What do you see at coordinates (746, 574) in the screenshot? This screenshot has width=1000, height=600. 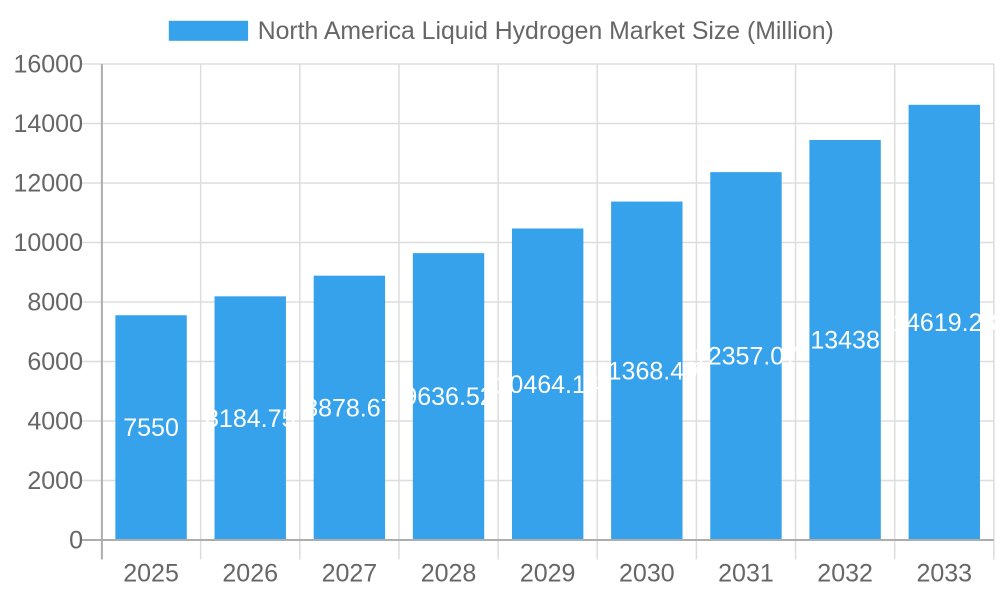 I see `svg-text: 2031` at bounding box center [746, 574].